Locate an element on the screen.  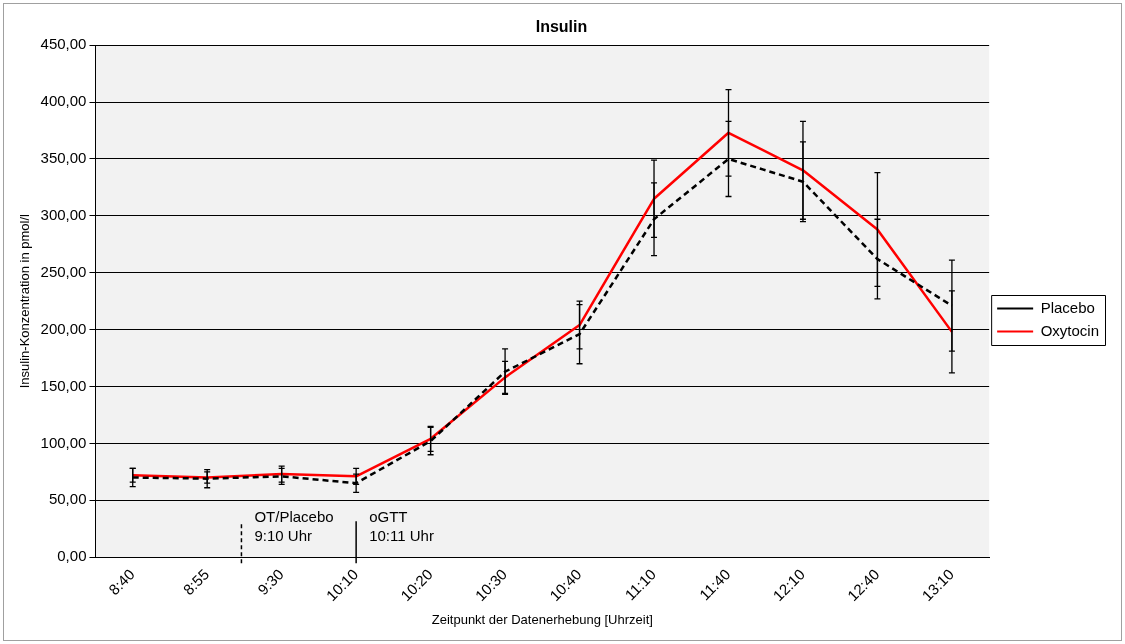
y-tick-label: 350,00 is located at coordinates (63, 158).